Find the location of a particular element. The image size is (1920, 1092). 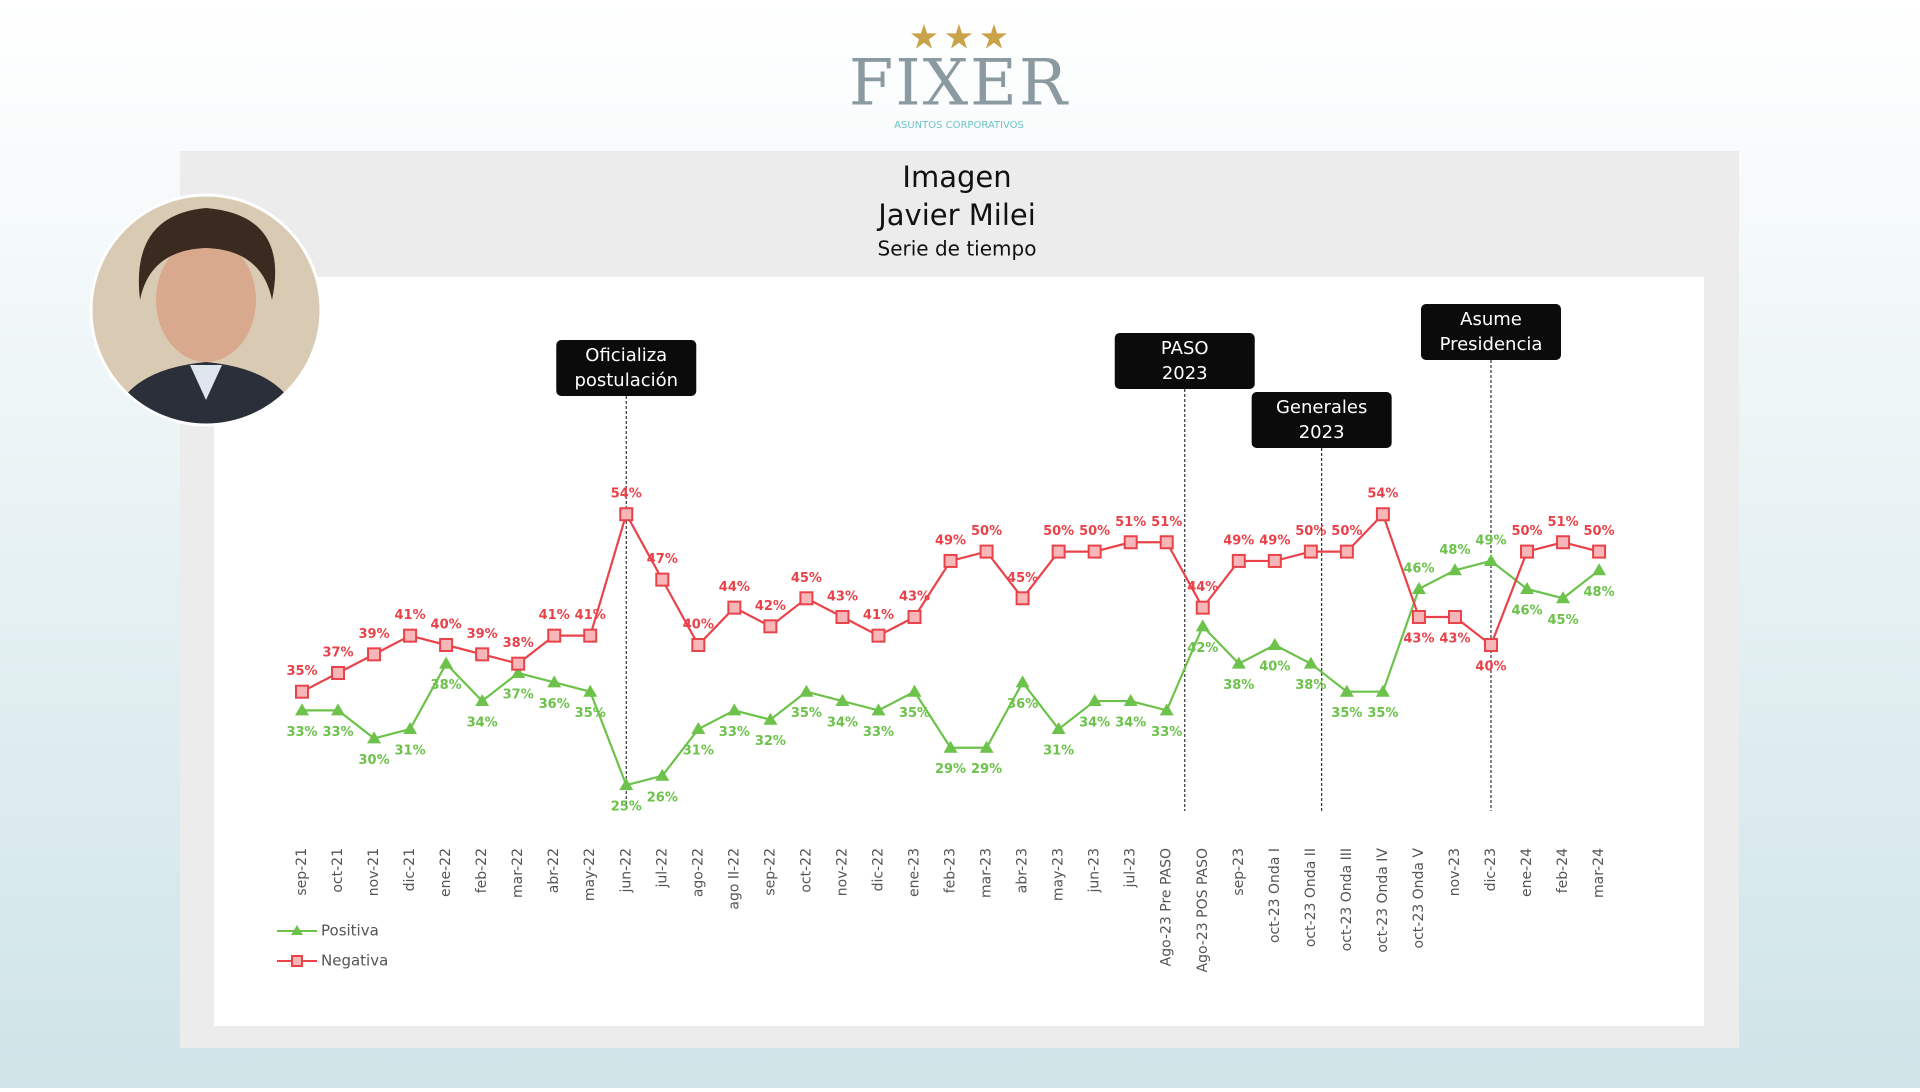

x-tick-label: oct-23 Onda V is located at coordinates (1419, 898).